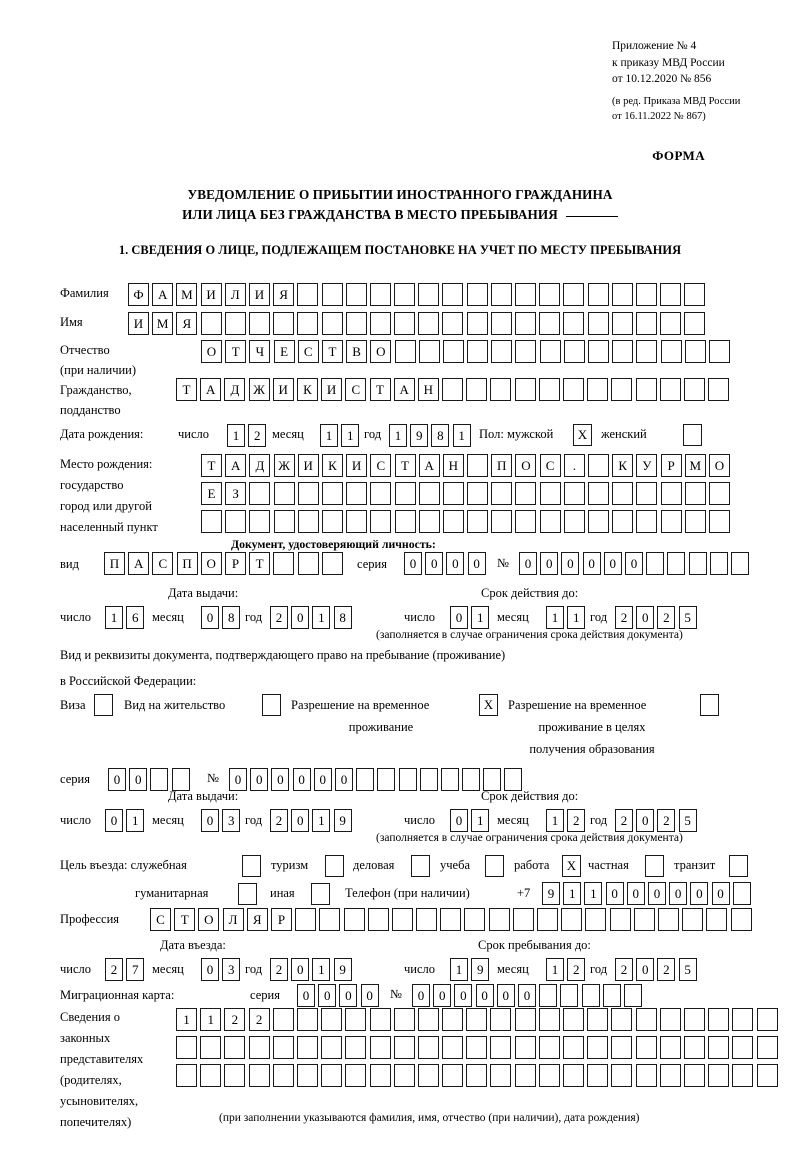  Describe the element at coordinates (260, 465) in the screenshot. I see `char-box: Д` at that location.